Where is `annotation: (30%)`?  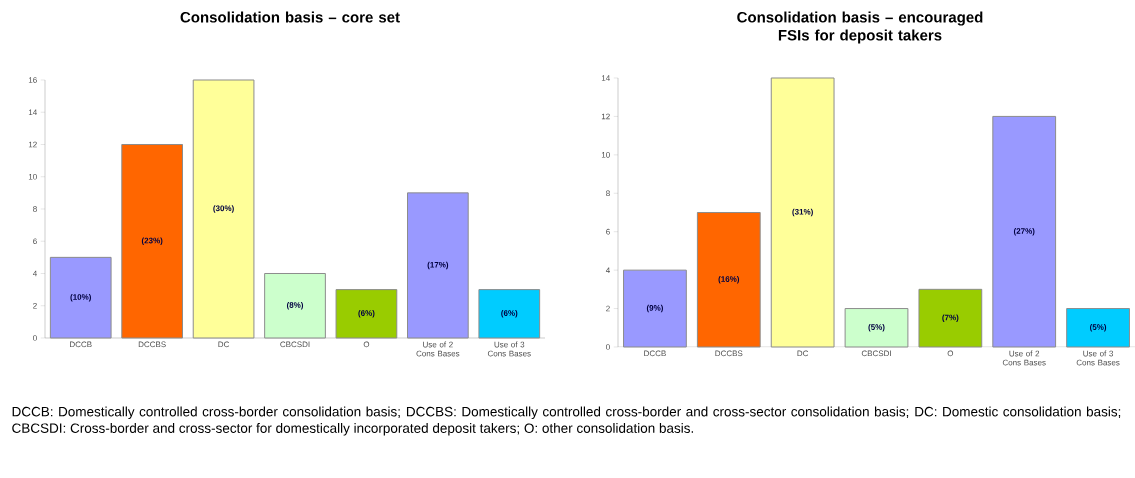
annotation: (30%) is located at coordinates (223, 209).